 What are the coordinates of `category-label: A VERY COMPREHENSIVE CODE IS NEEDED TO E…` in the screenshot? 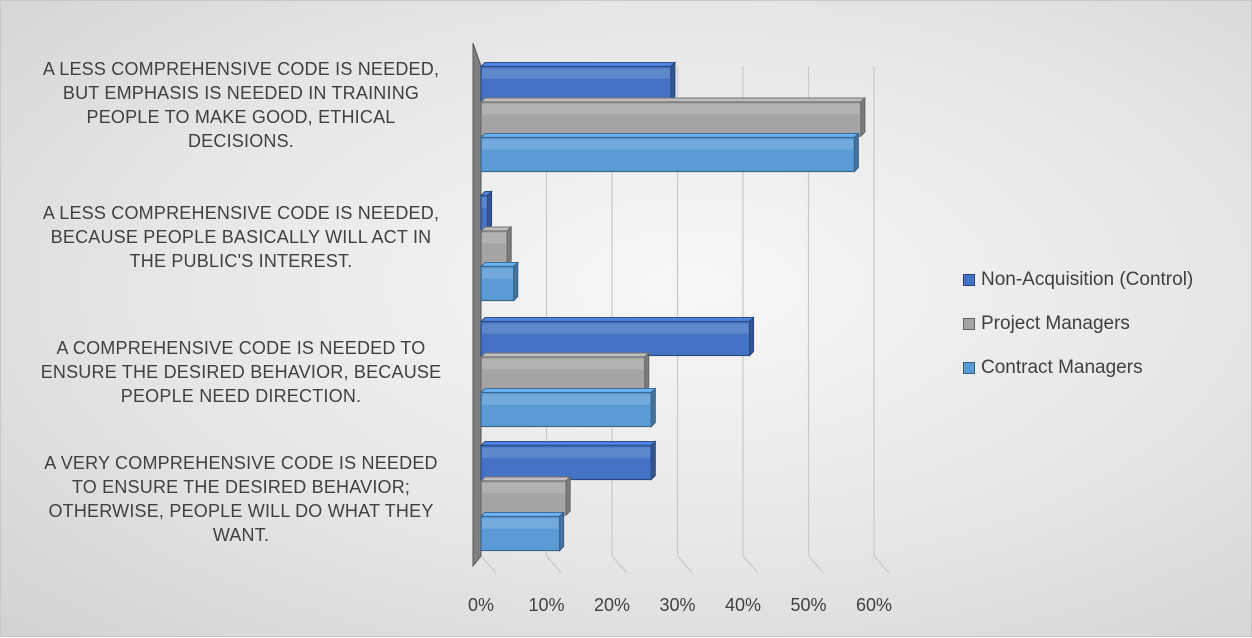 It's located at (241, 499).